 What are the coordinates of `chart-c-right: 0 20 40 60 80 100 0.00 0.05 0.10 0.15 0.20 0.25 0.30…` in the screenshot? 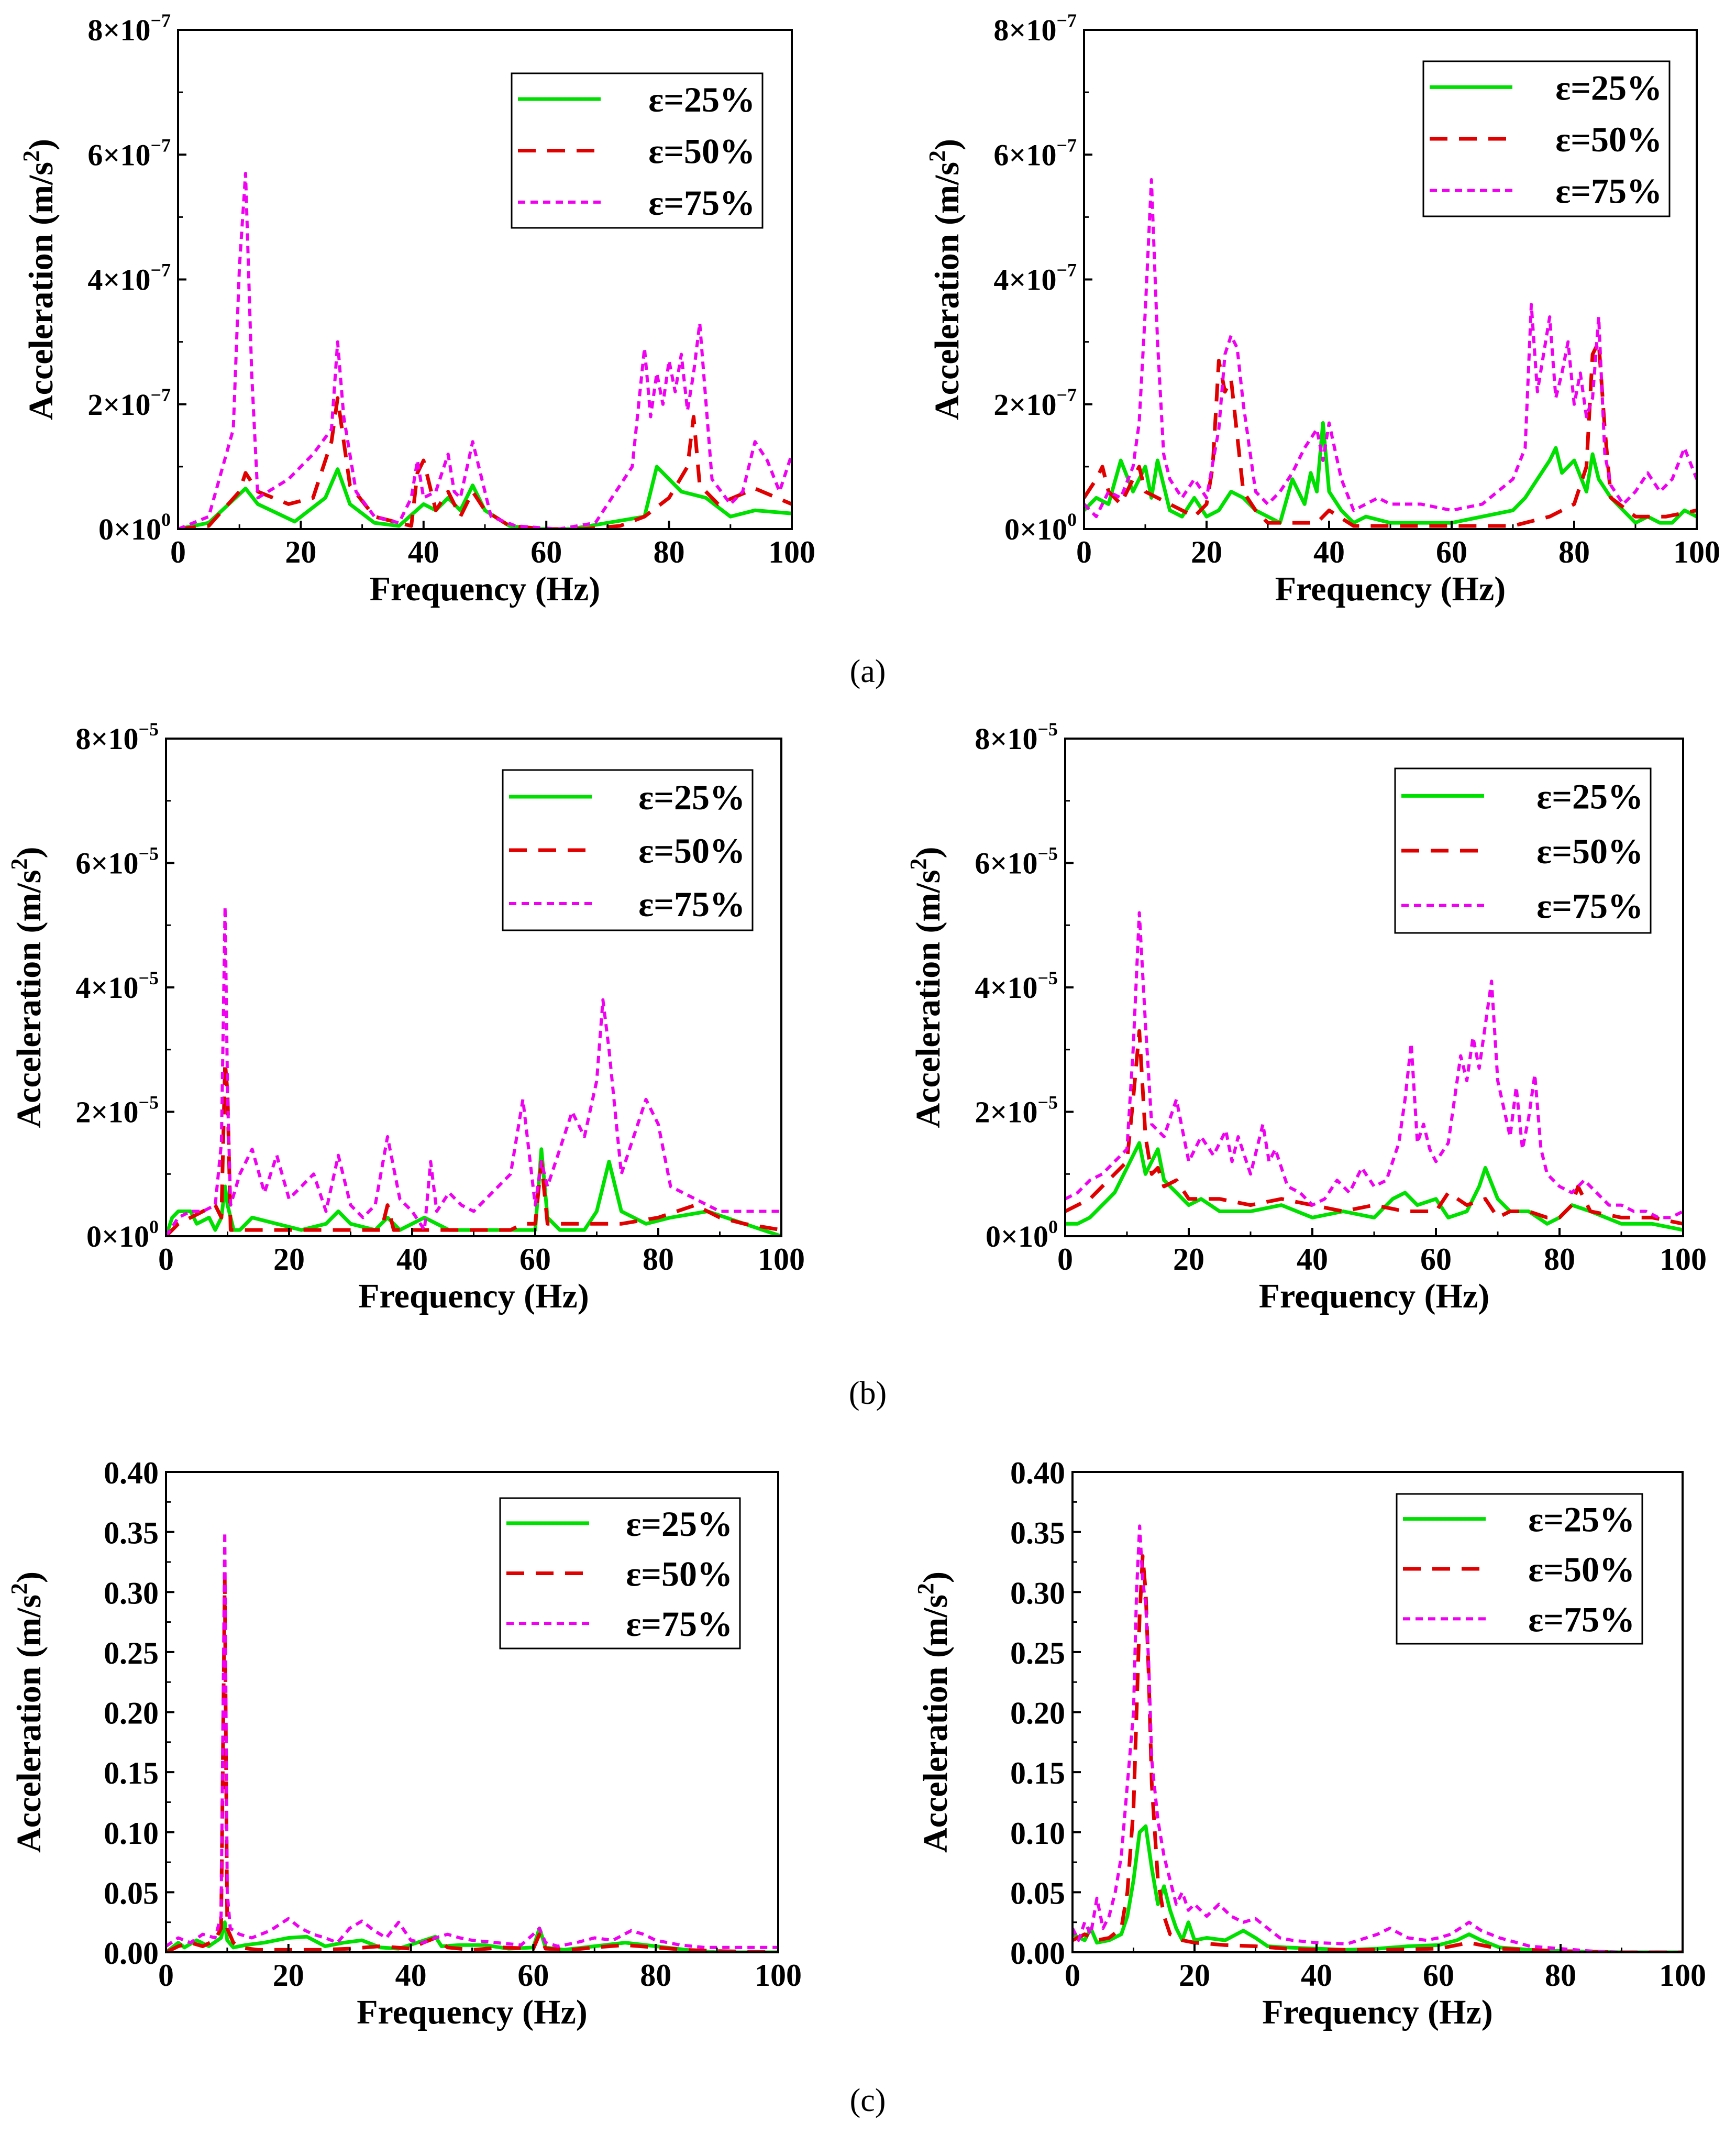 It's located at (1309, 1743).